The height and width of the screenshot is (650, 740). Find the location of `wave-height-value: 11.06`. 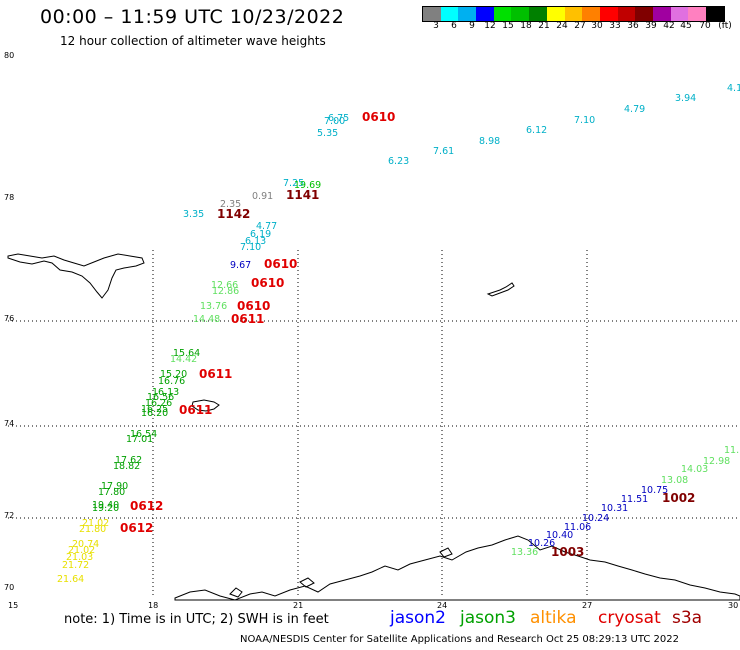

wave-height-value: 11.06 is located at coordinates (577, 527).